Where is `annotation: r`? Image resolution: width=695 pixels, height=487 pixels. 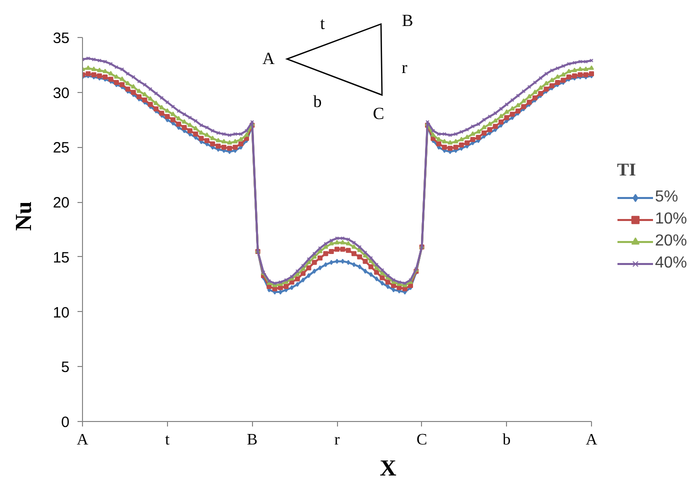
annotation: r is located at coordinates (405, 67).